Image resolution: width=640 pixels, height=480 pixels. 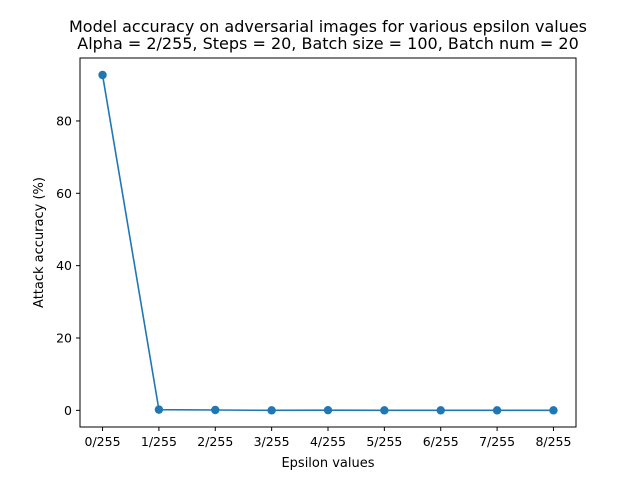 What do you see at coordinates (64, 120) in the screenshot?
I see `y-tick-label: 80` at bounding box center [64, 120].